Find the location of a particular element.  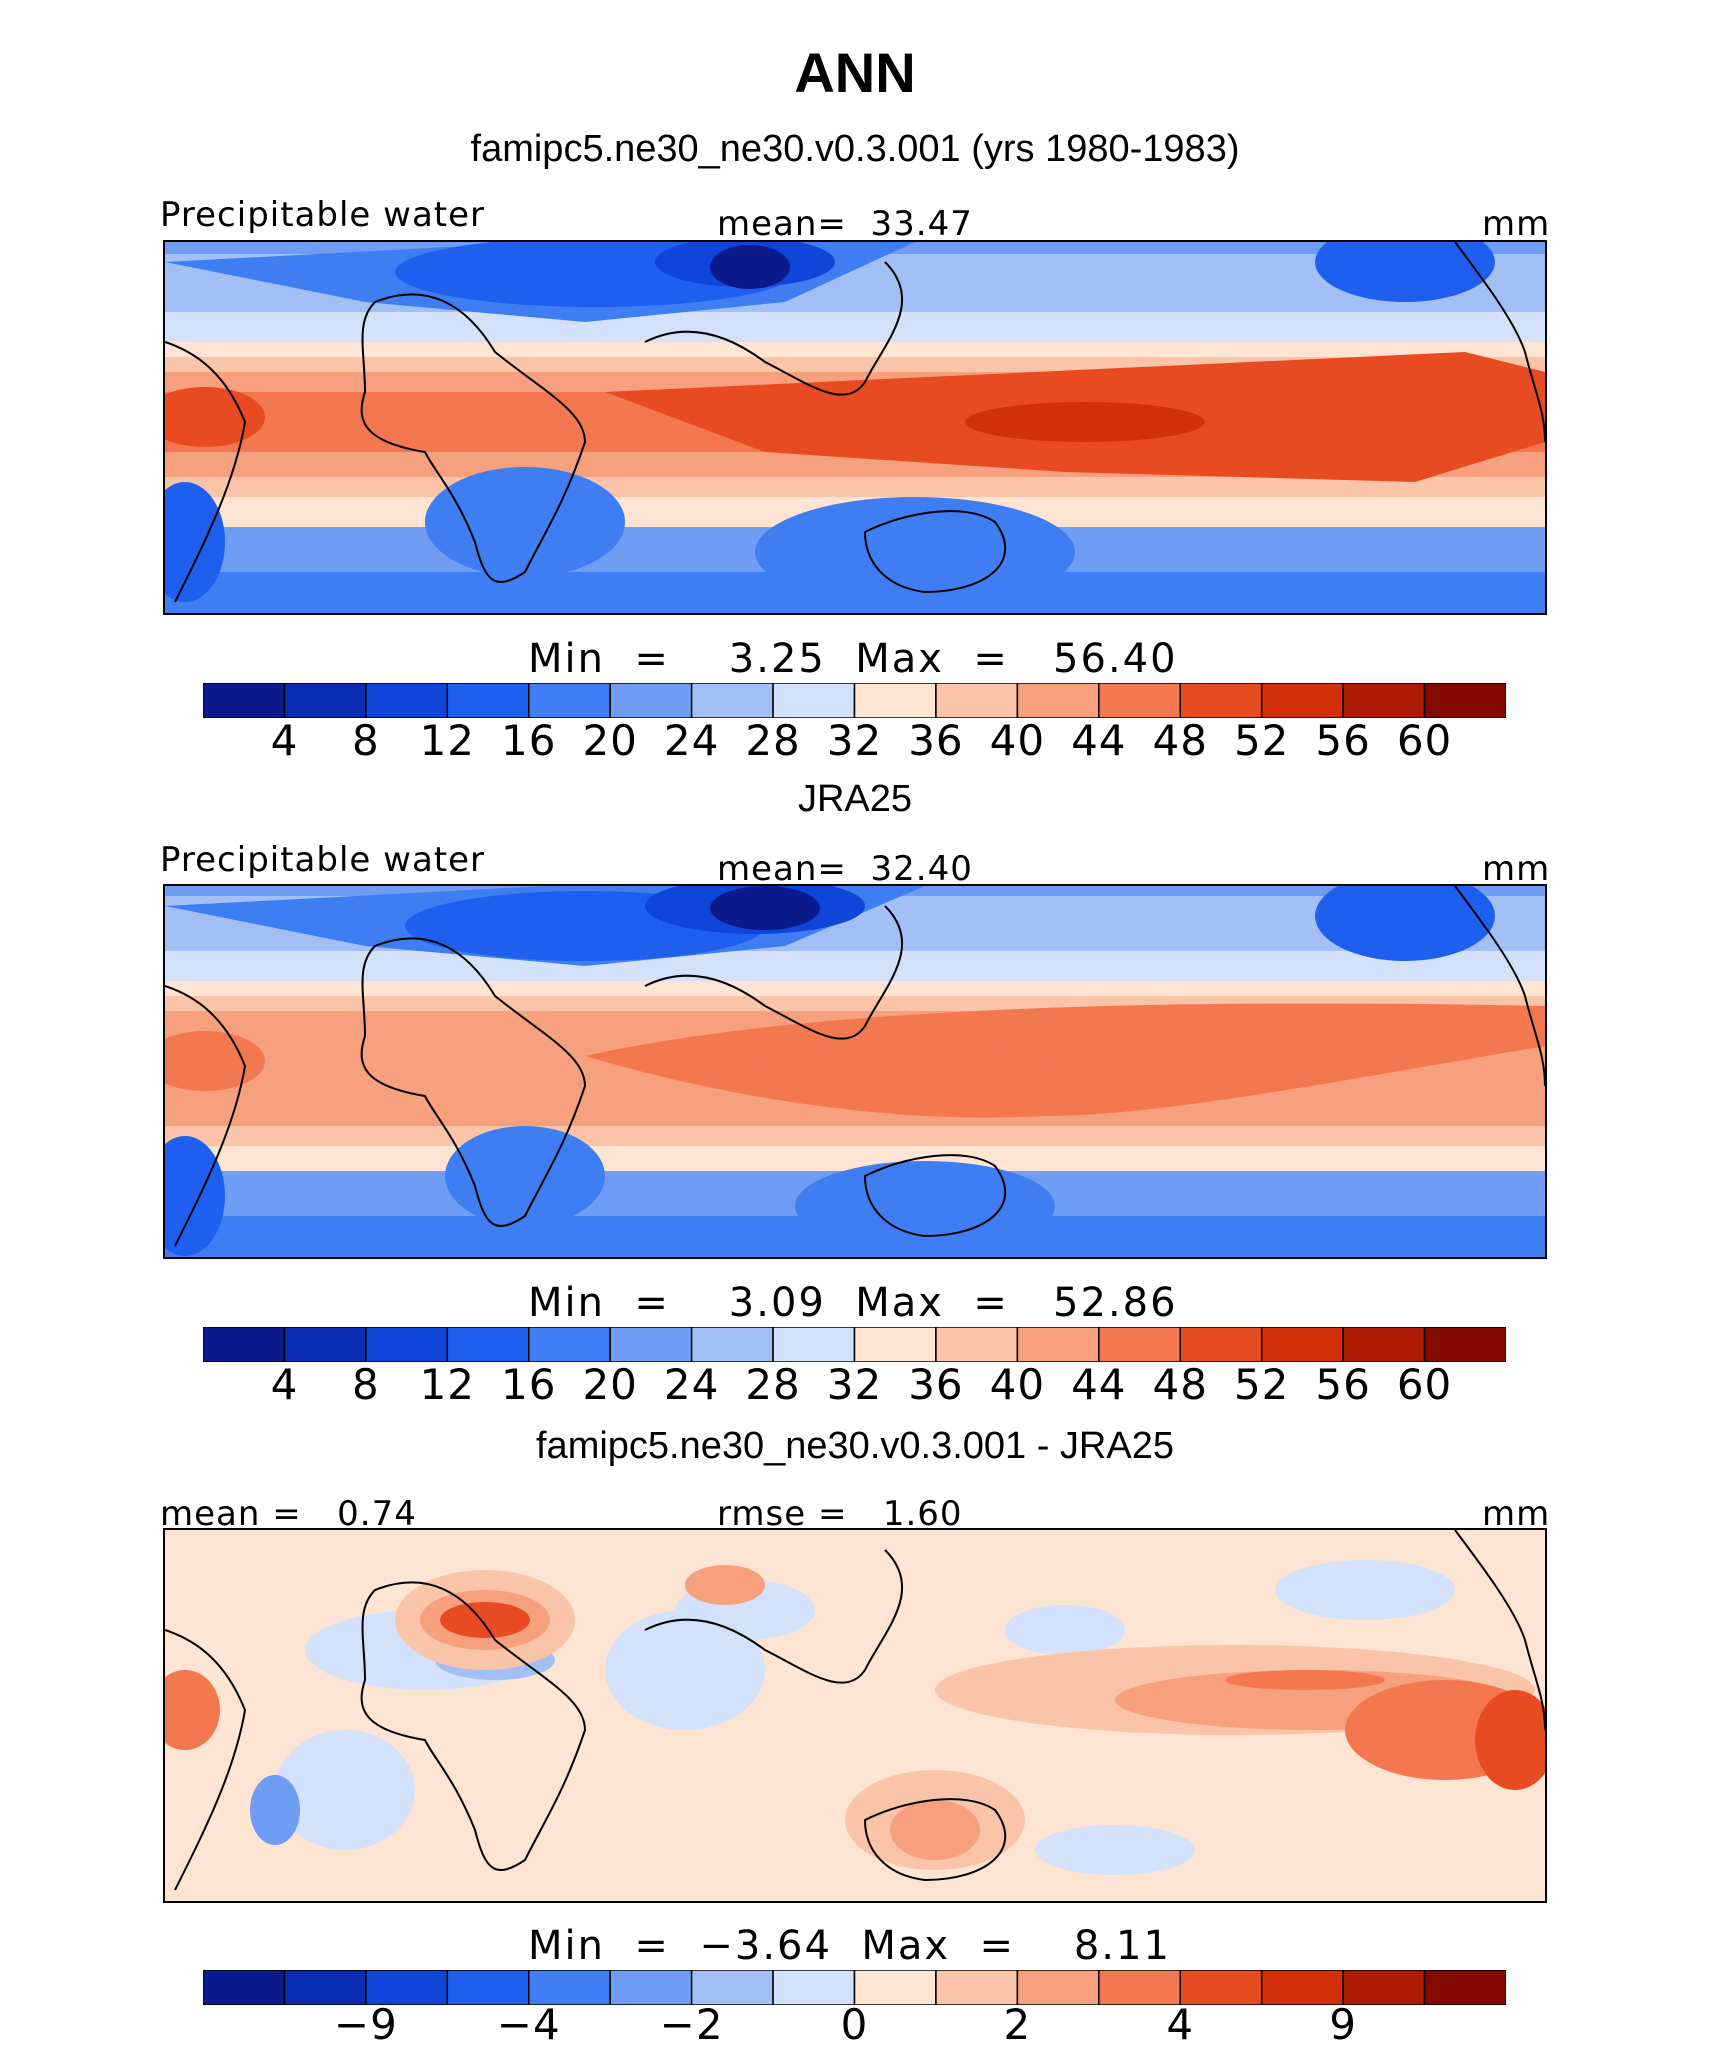

panel-3-colorbar is located at coordinates (854, 1987).